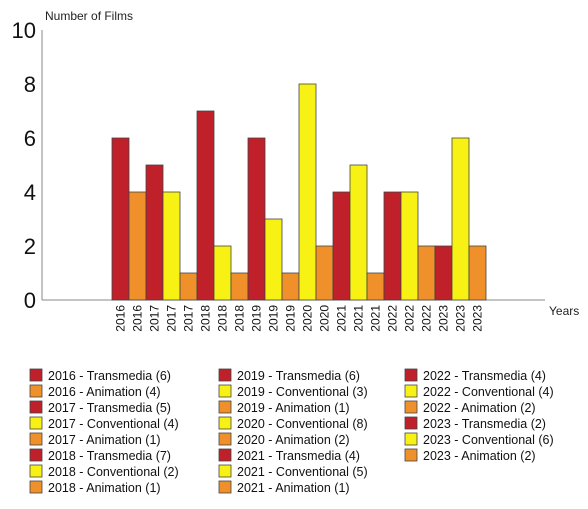  Describe the element at coordinates (342, 318) in the screenshot. I see `x-tick-label: 2021` at that location.